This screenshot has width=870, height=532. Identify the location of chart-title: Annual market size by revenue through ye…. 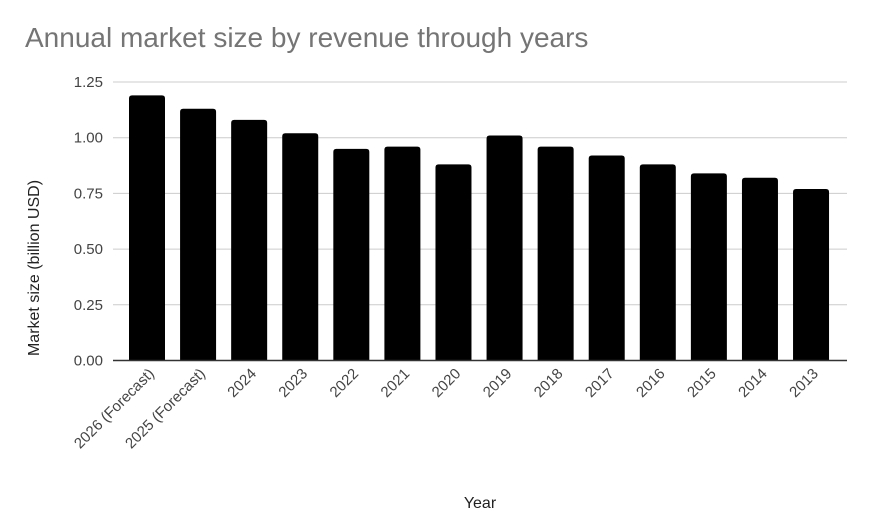
(306, 37).